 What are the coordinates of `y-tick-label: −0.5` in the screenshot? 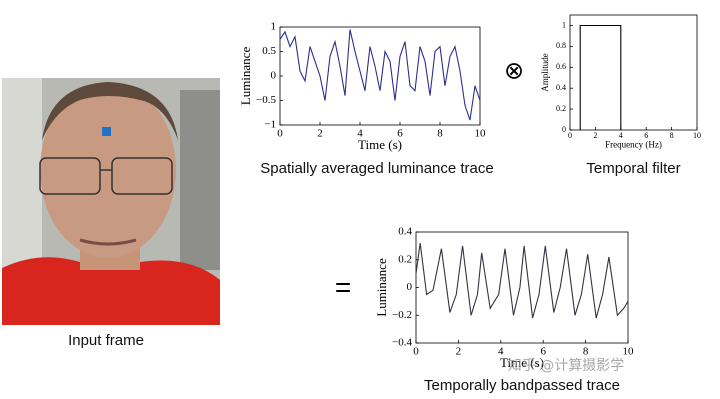 It's located at (266, 100).